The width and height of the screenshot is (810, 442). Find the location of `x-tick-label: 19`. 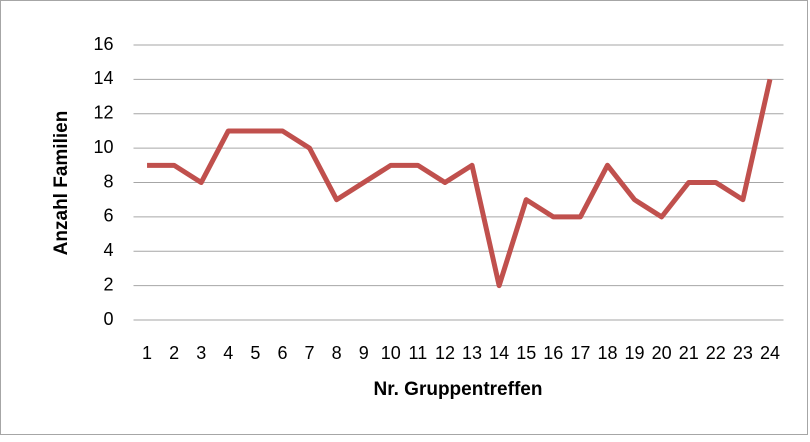

x-tick-label: 19 is located at coordinates (635, 353).